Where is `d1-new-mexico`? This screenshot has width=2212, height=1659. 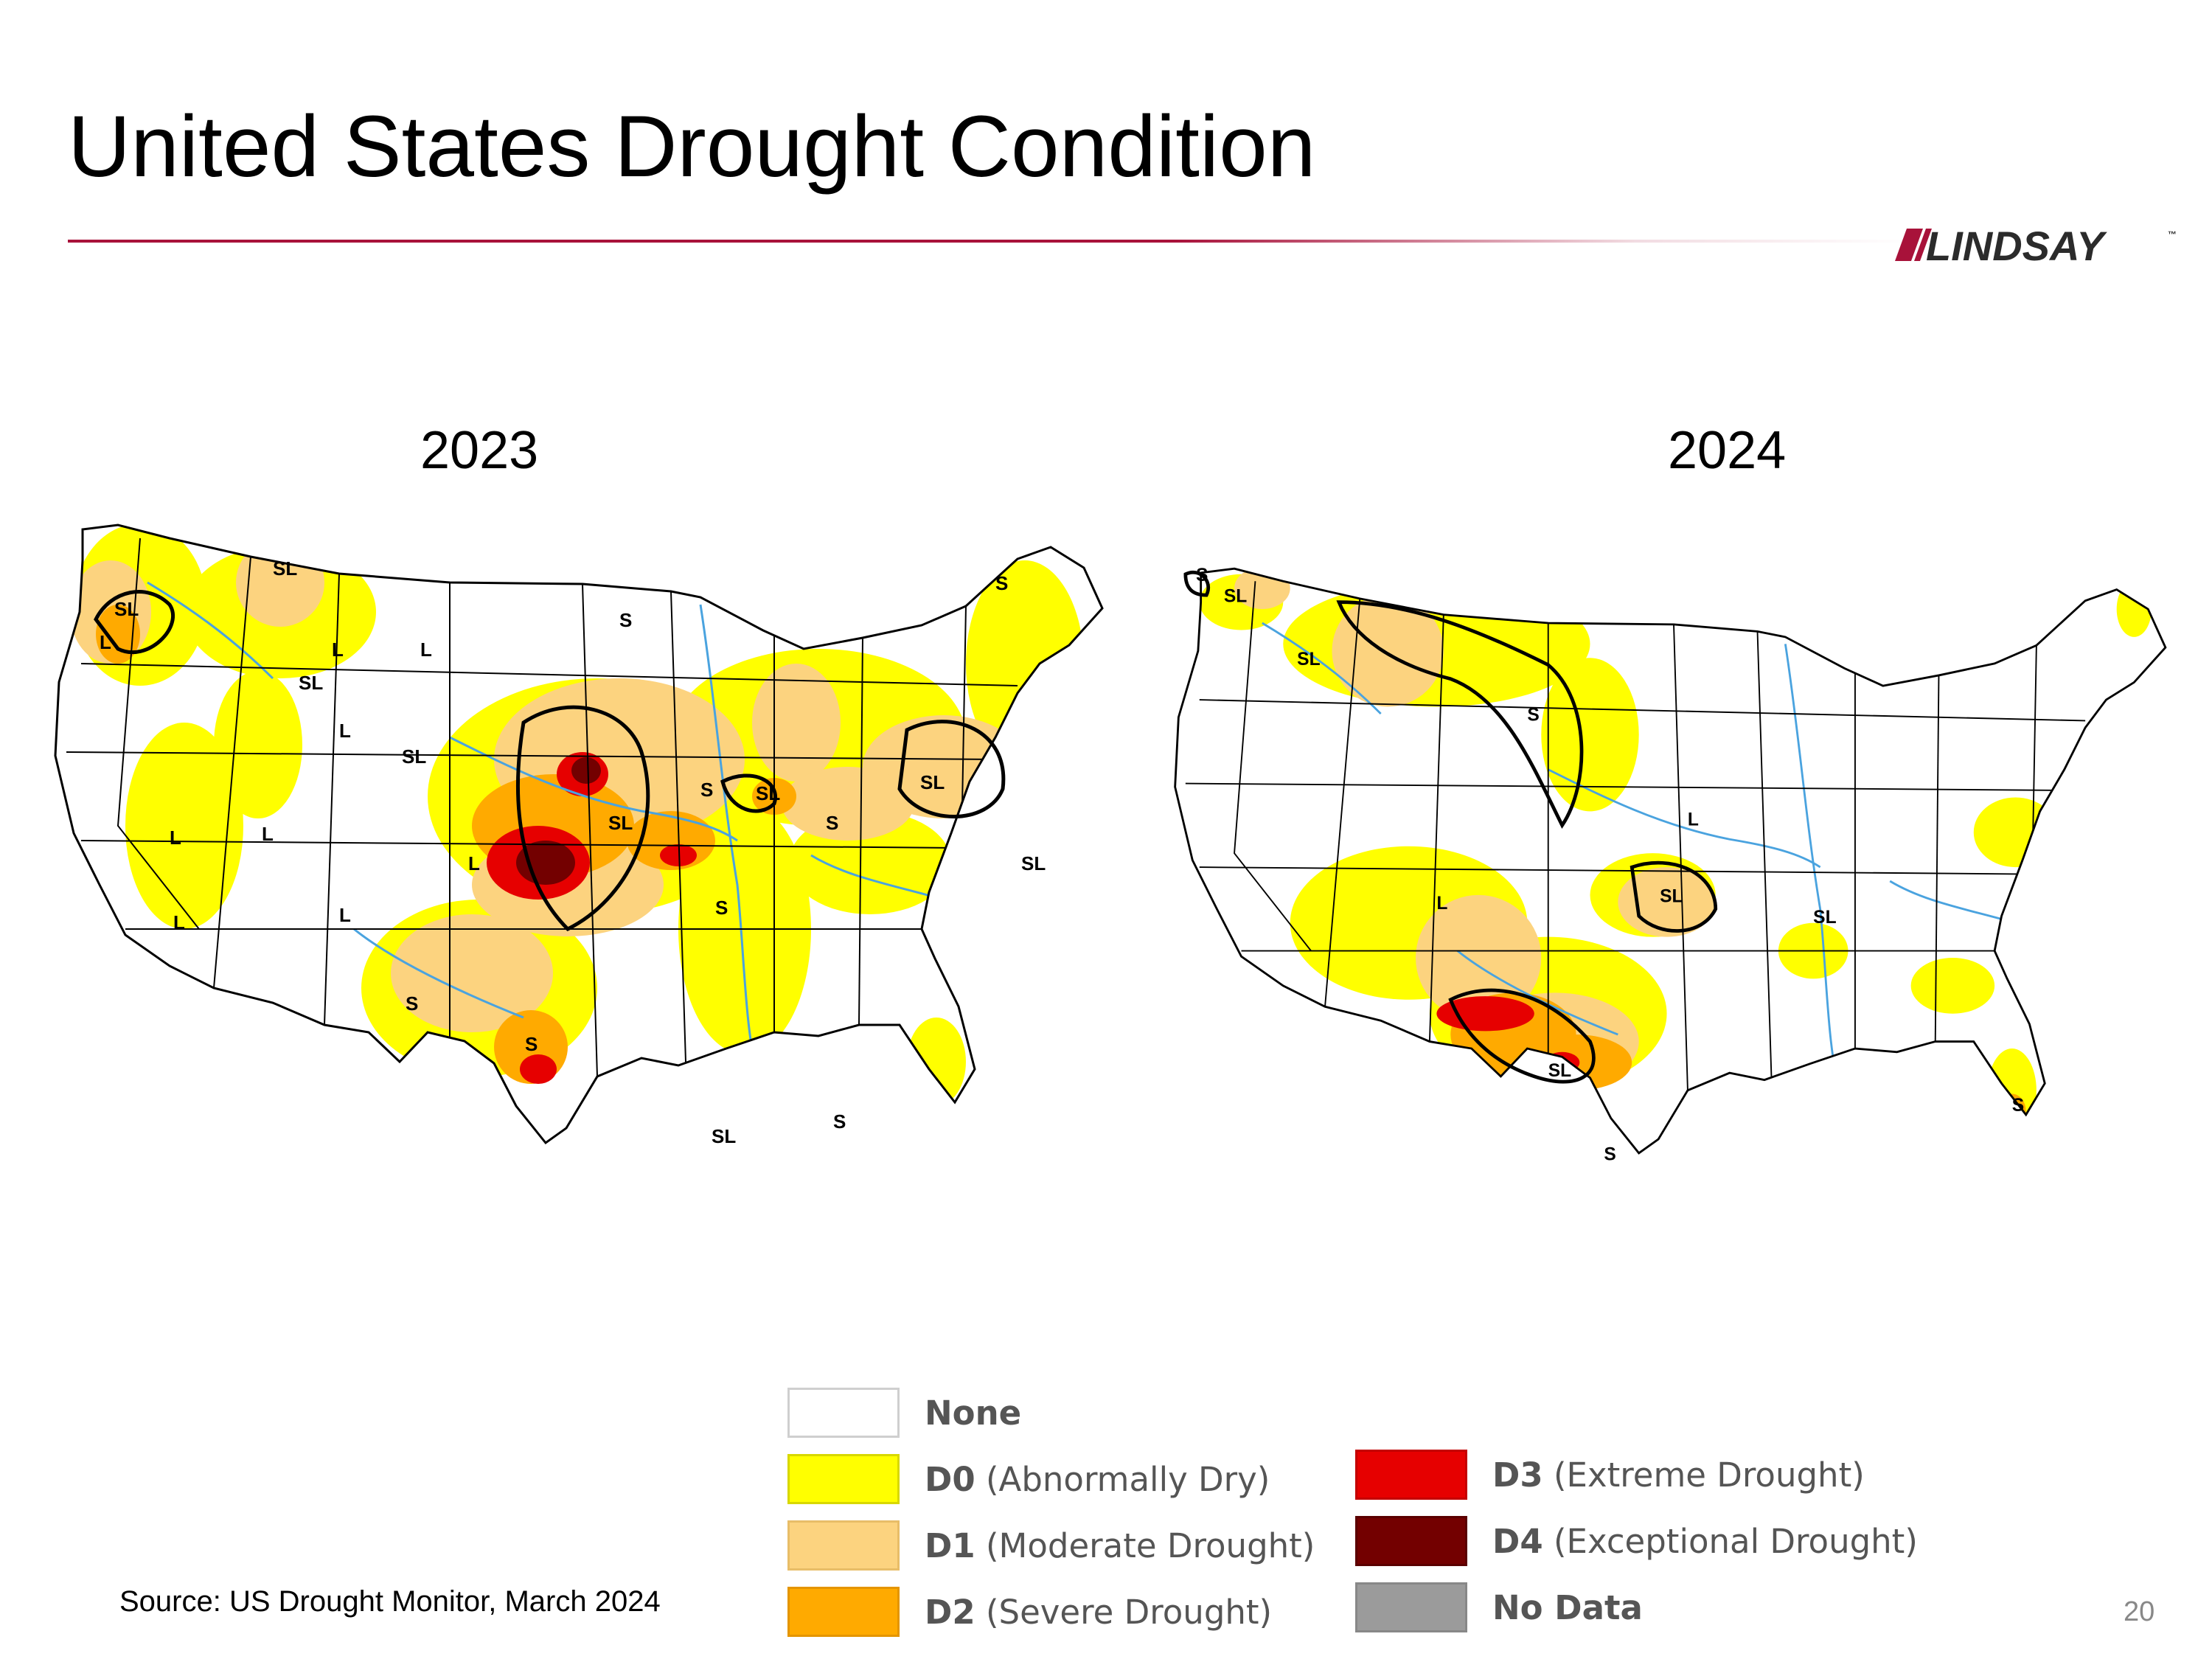 d1-new-mexico is located at coordinates (1479, 957).